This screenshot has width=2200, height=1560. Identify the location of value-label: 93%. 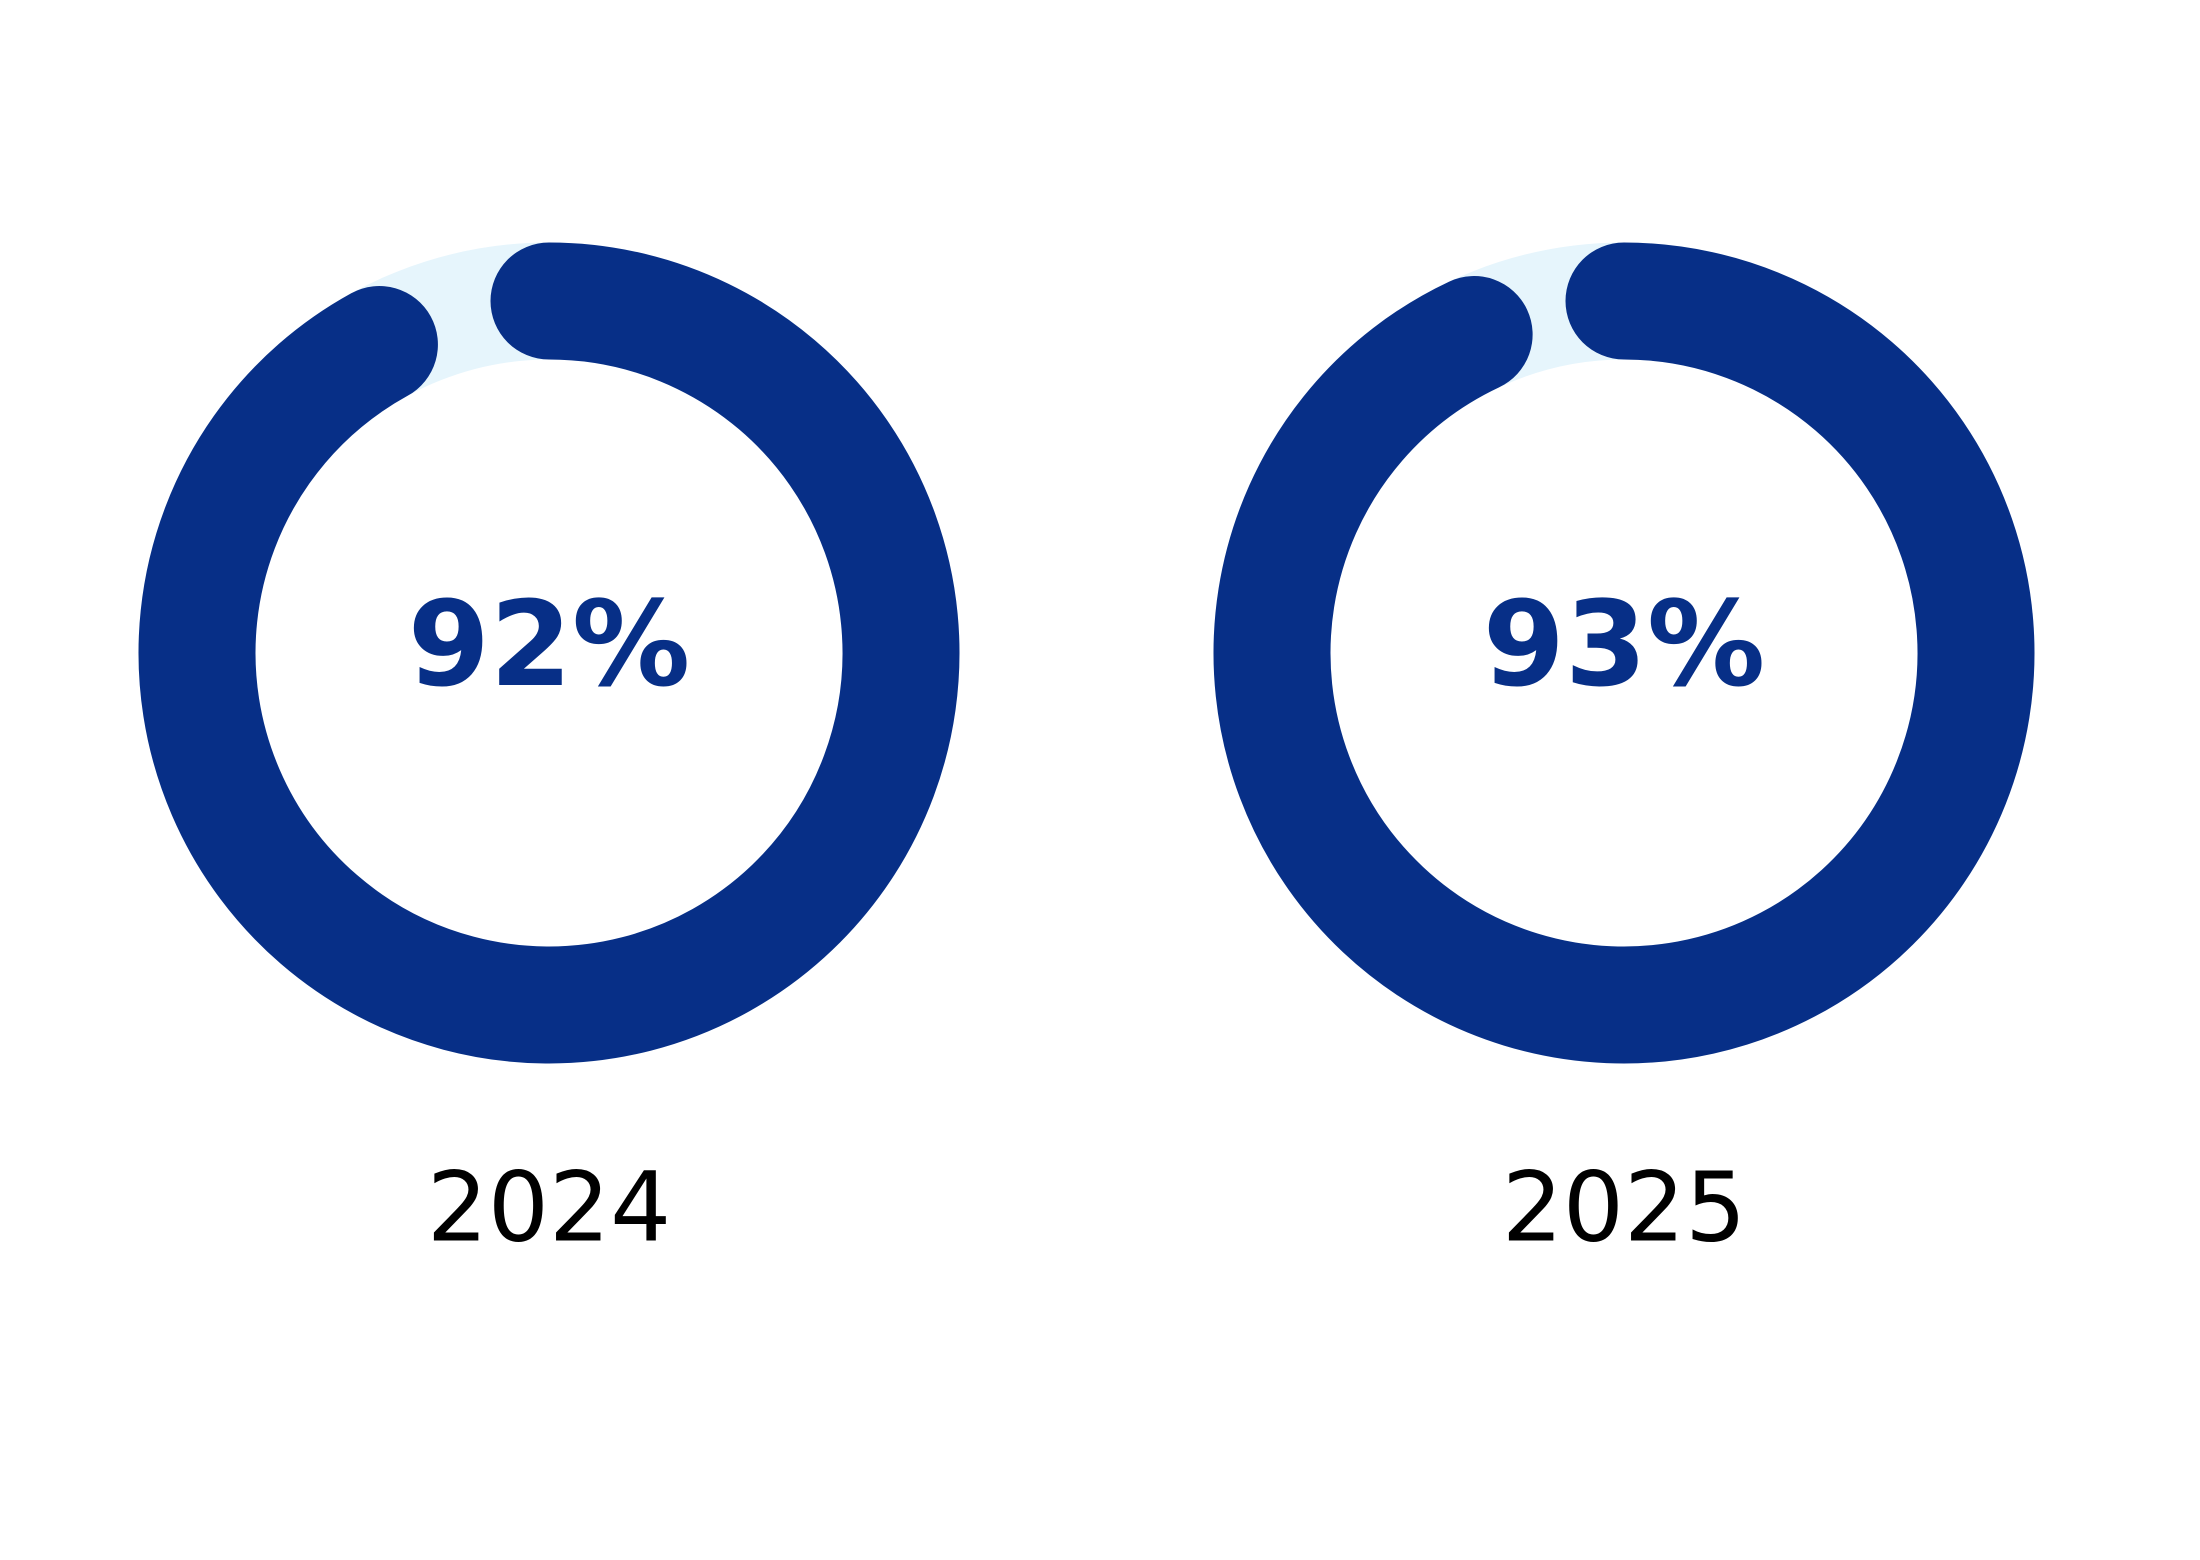
(1624, 644).